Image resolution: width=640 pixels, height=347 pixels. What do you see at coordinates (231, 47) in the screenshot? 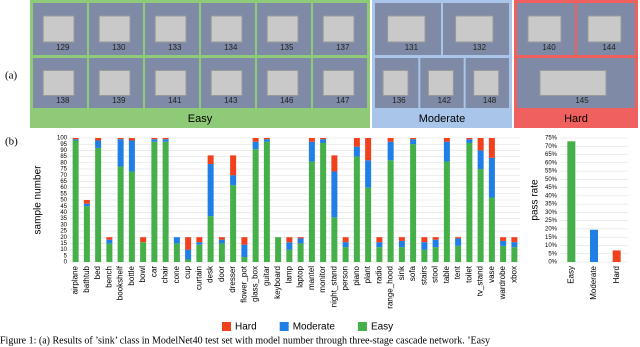
I see `model-number: 134` at bounding box center [231, 47].